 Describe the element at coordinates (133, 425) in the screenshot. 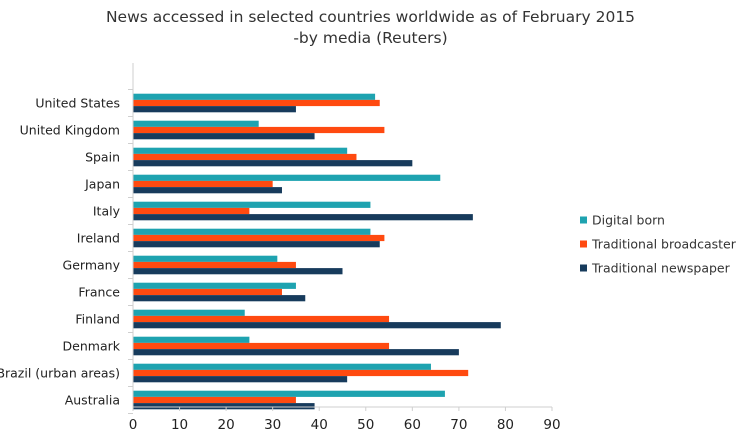

I see `x-tick-label-0: 0` at that location.